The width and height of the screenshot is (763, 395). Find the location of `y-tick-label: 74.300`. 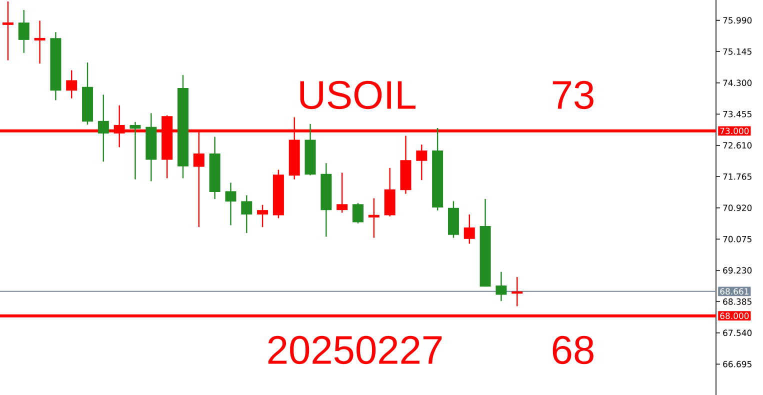

y-tick-label: 74.300 is located at coordinates (737, 83).